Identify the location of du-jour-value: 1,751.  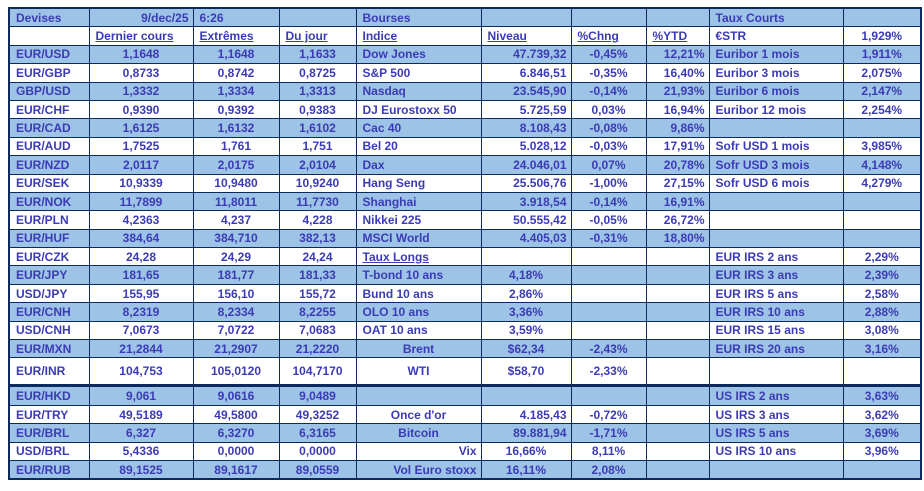
(317, 146).